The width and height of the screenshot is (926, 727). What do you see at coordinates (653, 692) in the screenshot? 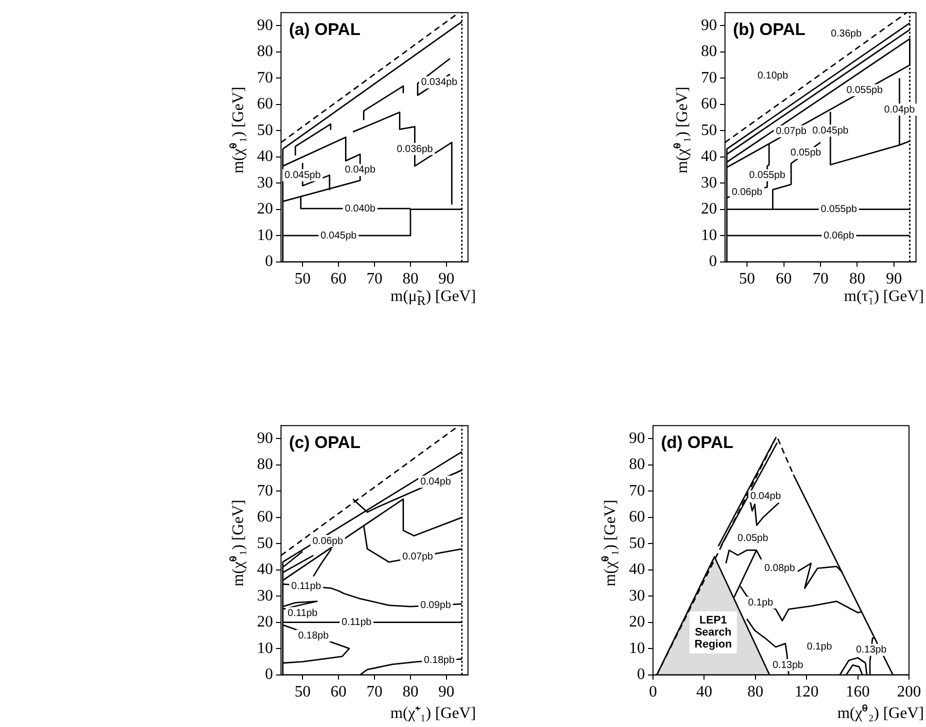
I see `x-tick-label: 0` at bounding box center [653, 692].